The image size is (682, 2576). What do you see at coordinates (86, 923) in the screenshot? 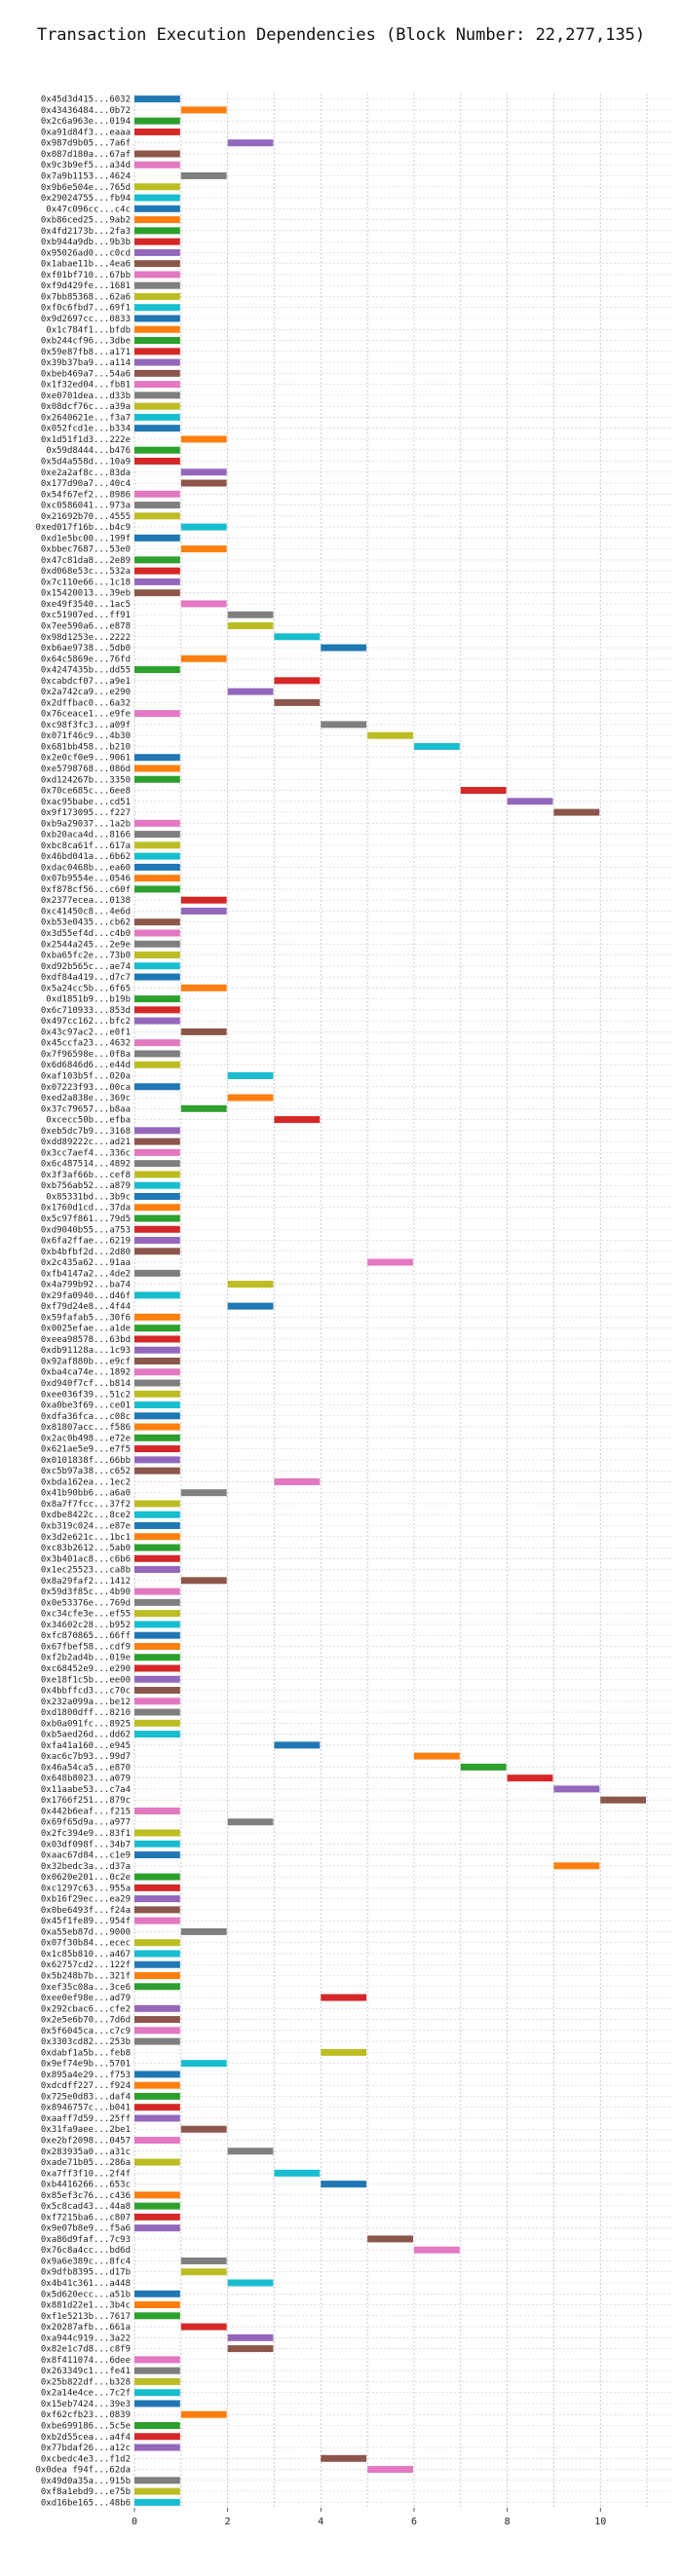
I see `y-tick-label: 0xb53e0435...cb62` at bounding box center [86, 923].